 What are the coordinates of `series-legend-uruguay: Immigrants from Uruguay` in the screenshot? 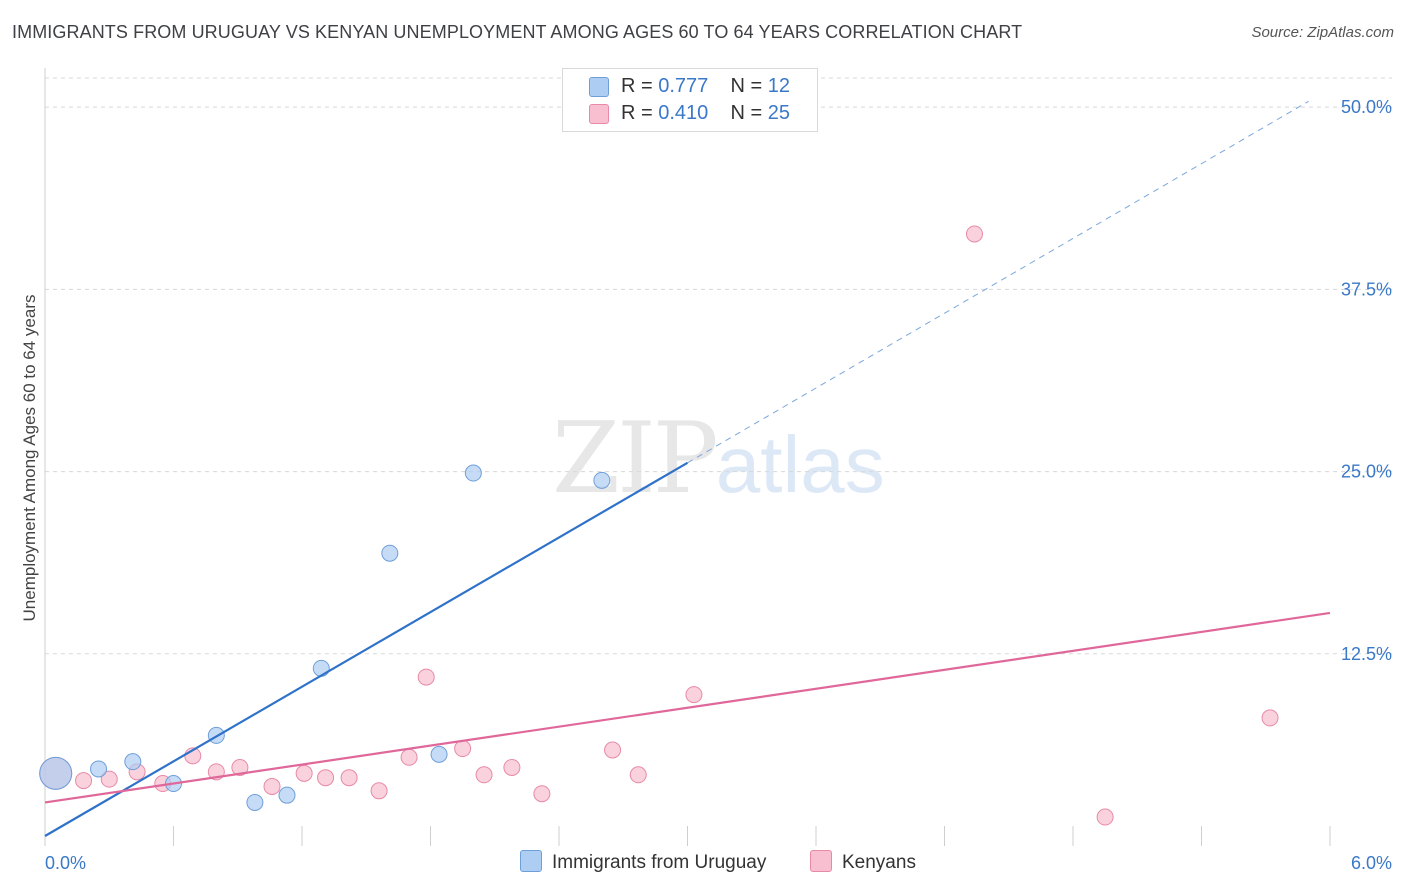 It's located at (643, 862).